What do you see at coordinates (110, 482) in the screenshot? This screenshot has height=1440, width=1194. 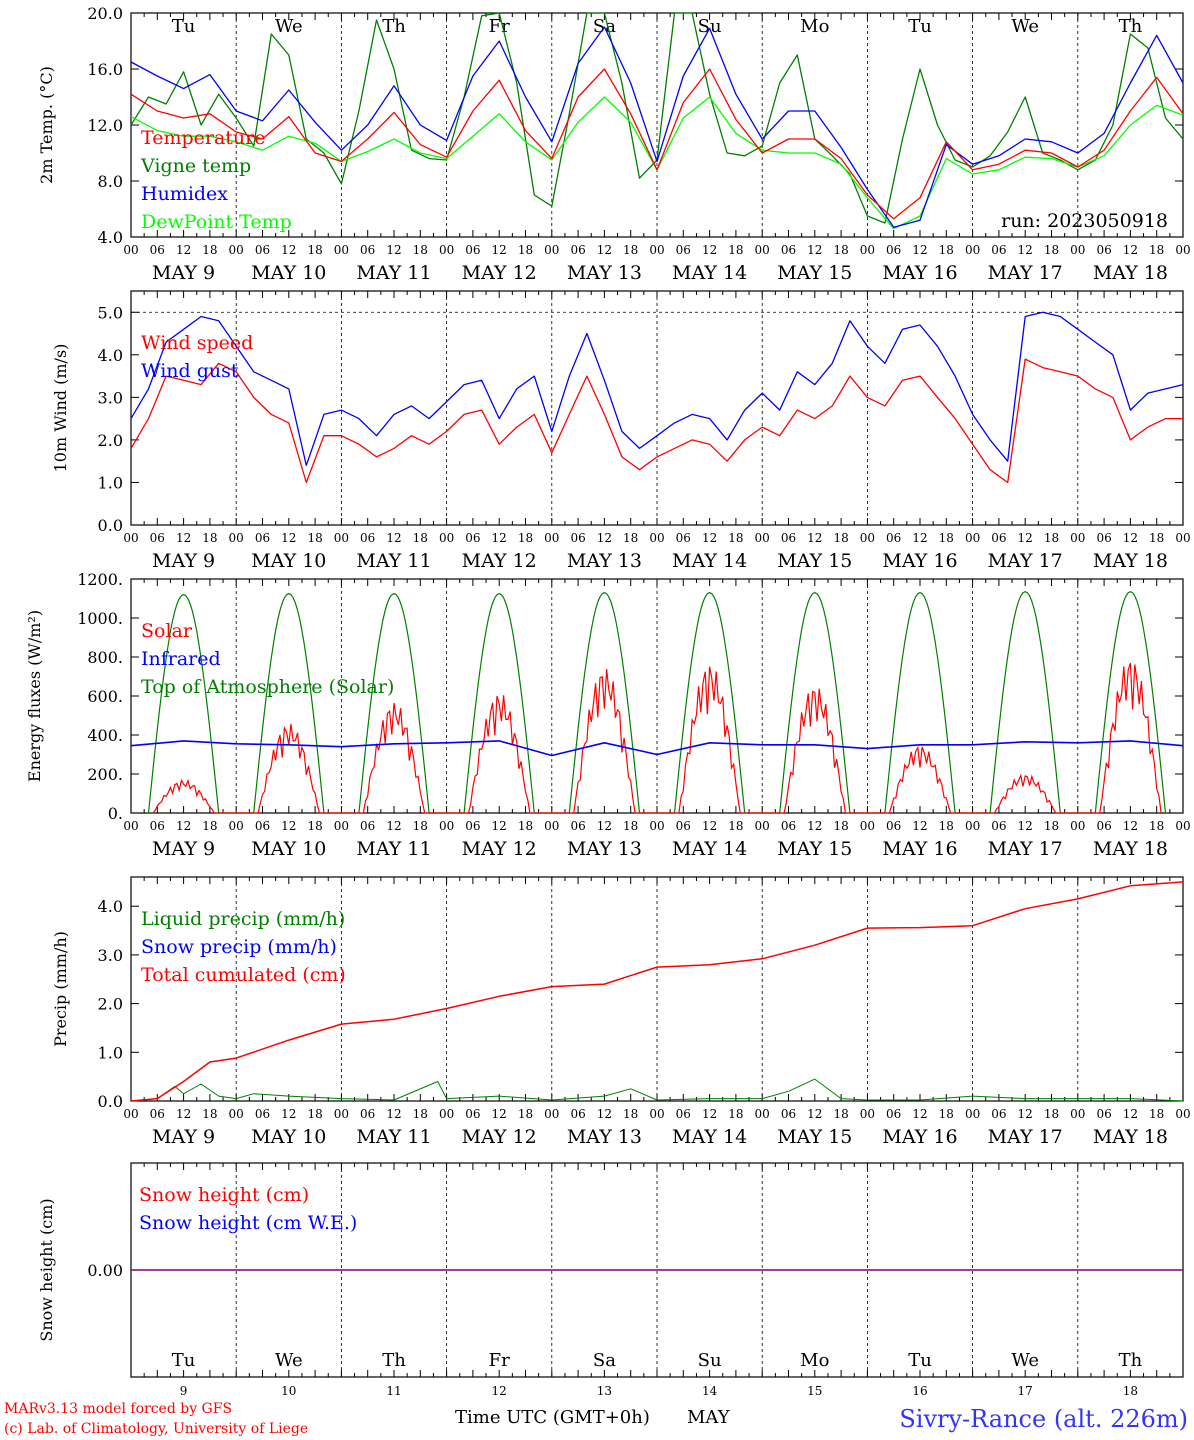 I see `y-tick-label: 1.0` at bounding box center [110, 482].